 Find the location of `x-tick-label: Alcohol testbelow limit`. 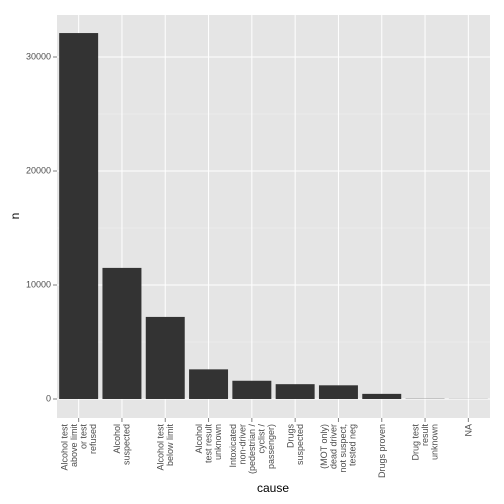

x-tick-label: Alcohol testbelow limit is located at coordinates (166, 447).